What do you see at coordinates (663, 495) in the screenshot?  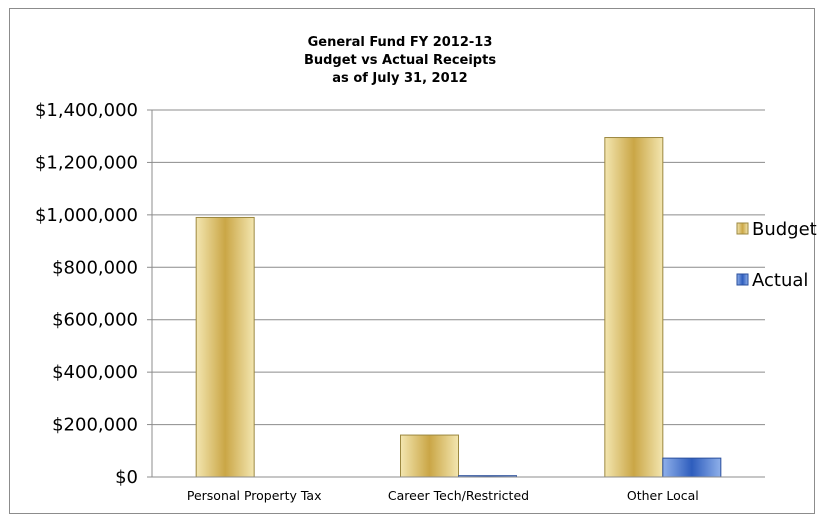 I see `x-category-label: Other Local` at bounding box center [663, 495].